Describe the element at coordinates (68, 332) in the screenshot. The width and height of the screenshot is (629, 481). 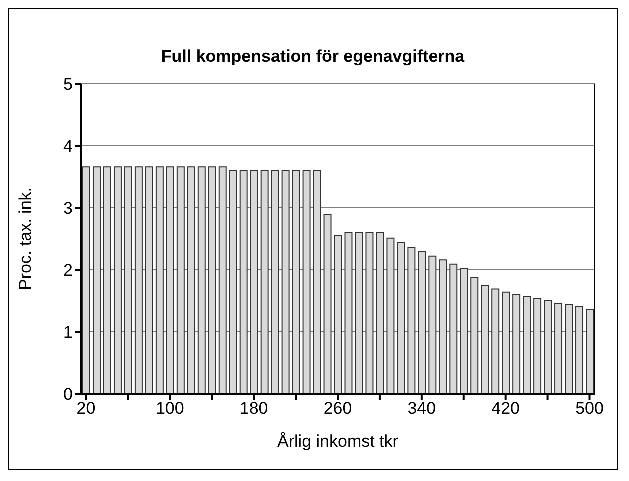
I see `y-tick-label: 1` at that location.